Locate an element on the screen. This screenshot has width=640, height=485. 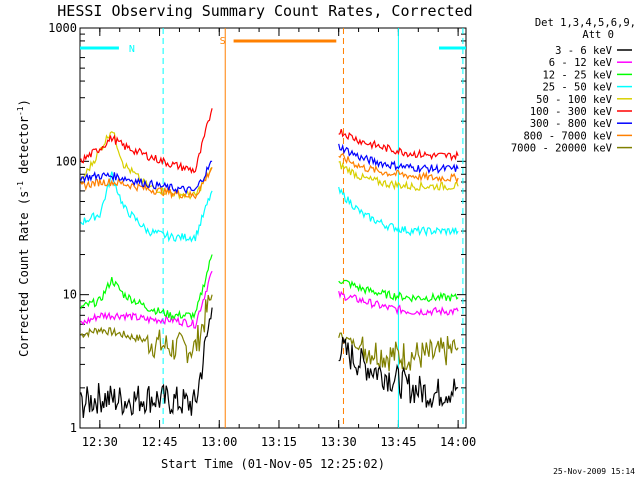
legend-label: 25 - 50 keV is located at coordinates (577, 88).